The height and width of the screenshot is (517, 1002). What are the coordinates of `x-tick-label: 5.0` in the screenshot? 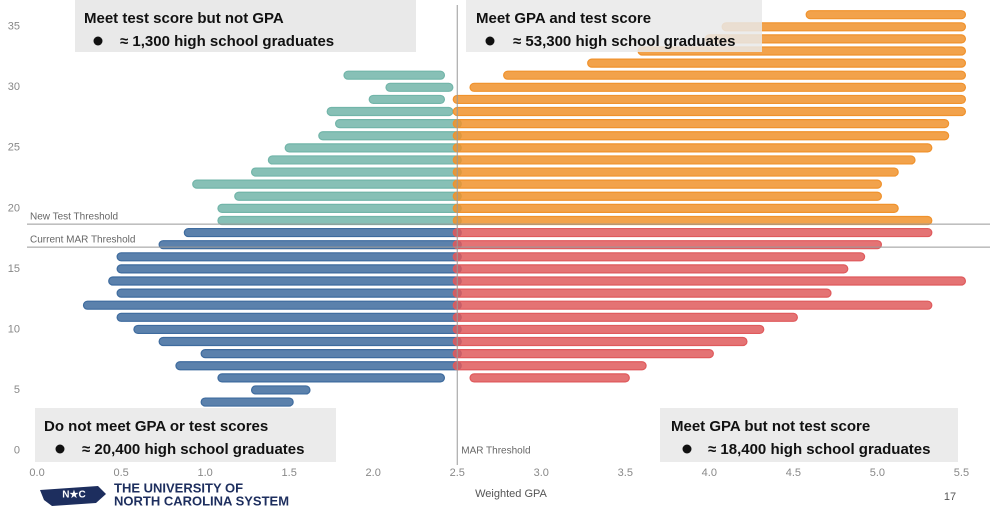 It's located at (877, 473).